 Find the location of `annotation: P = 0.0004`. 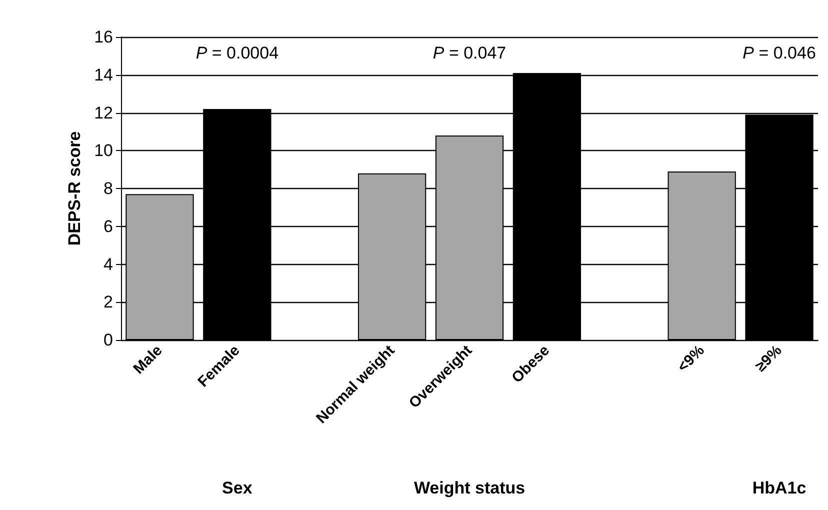

annotation: P = 0.0004 is located at coordinates (237, 53).